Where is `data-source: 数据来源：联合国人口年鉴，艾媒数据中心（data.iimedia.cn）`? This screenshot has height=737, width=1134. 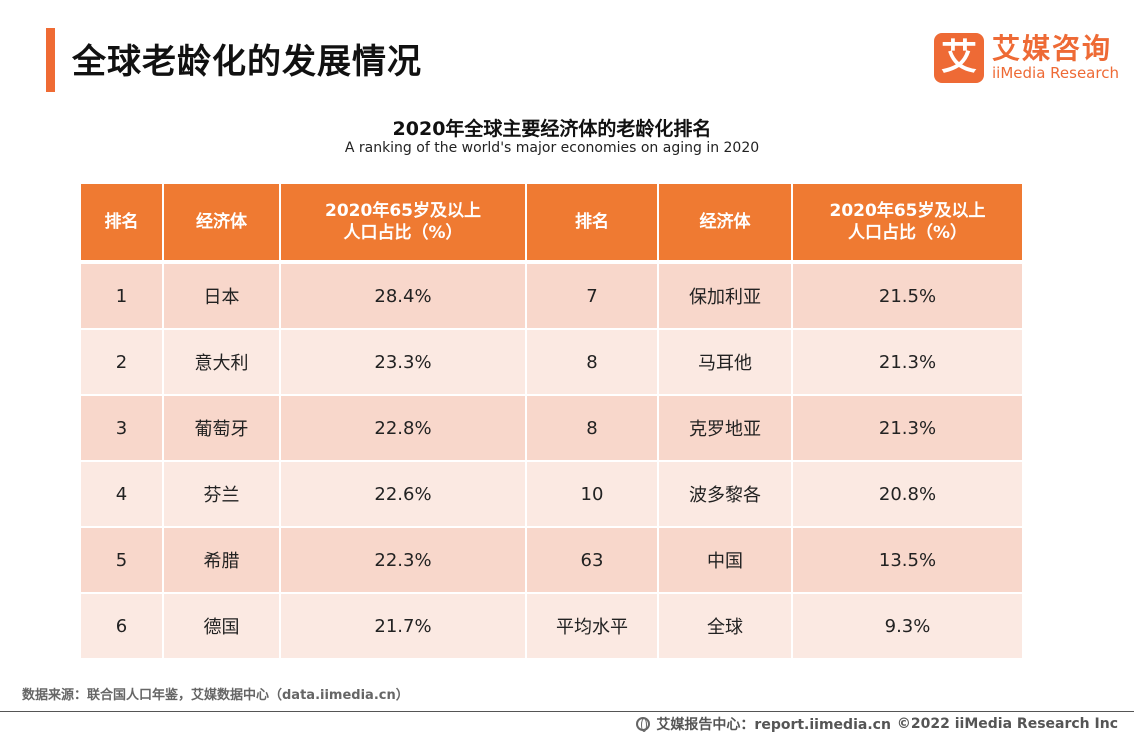
data-source: 数据来源：联合国人口年鉴，艾媒数据中心（data.iimedia.cn） is located at coordinates (215, 695).